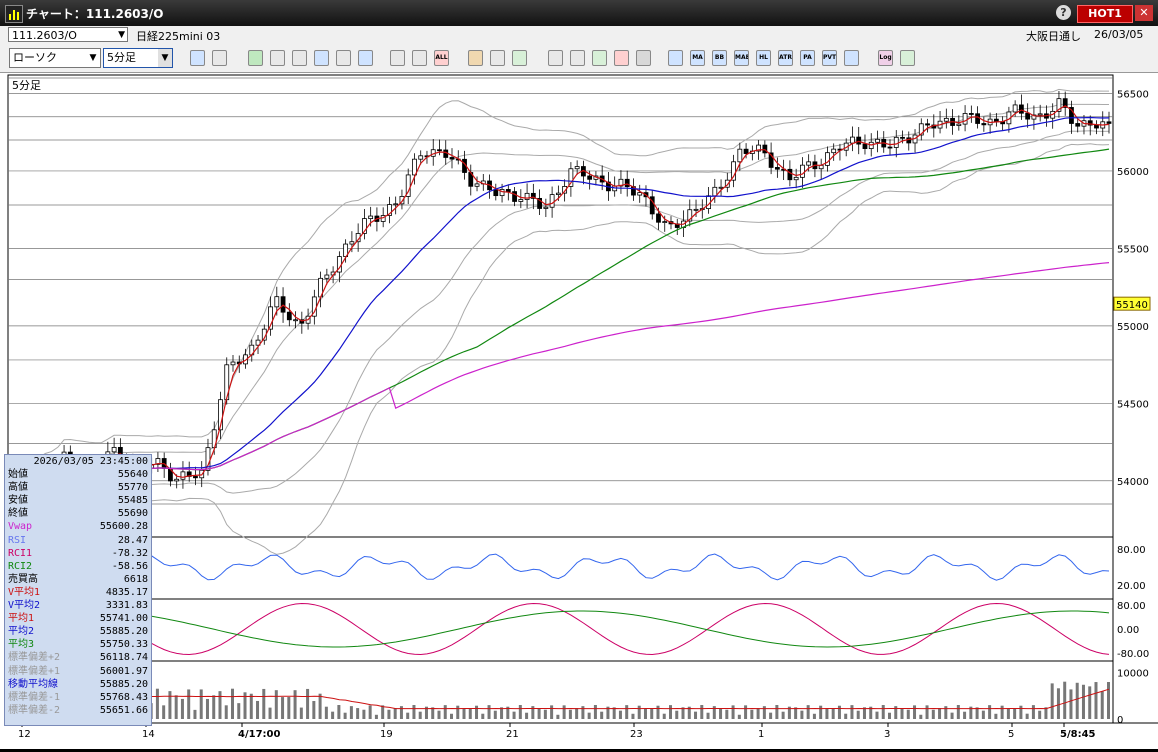  What do you see at coordinates (34, 658) in the screenshot?
I see `legend-label: 標準偏差+2` at bounding box center [34, 658].